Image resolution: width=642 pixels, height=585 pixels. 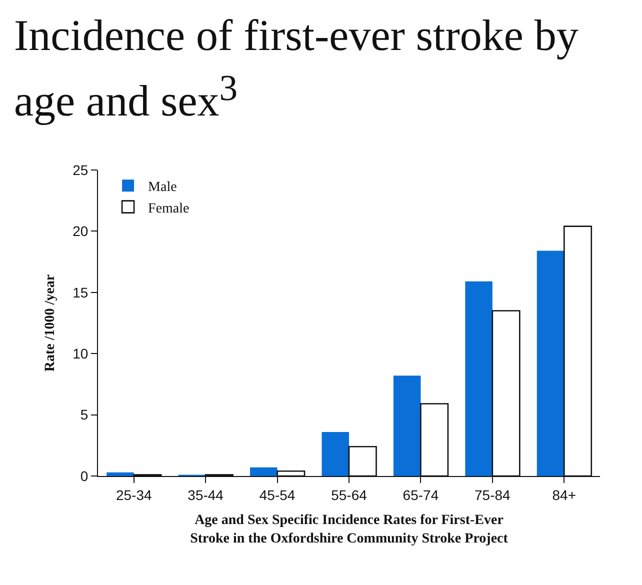 I want to click on y-axis-title: Rate /1000 /year, so click(x=50, y=323).